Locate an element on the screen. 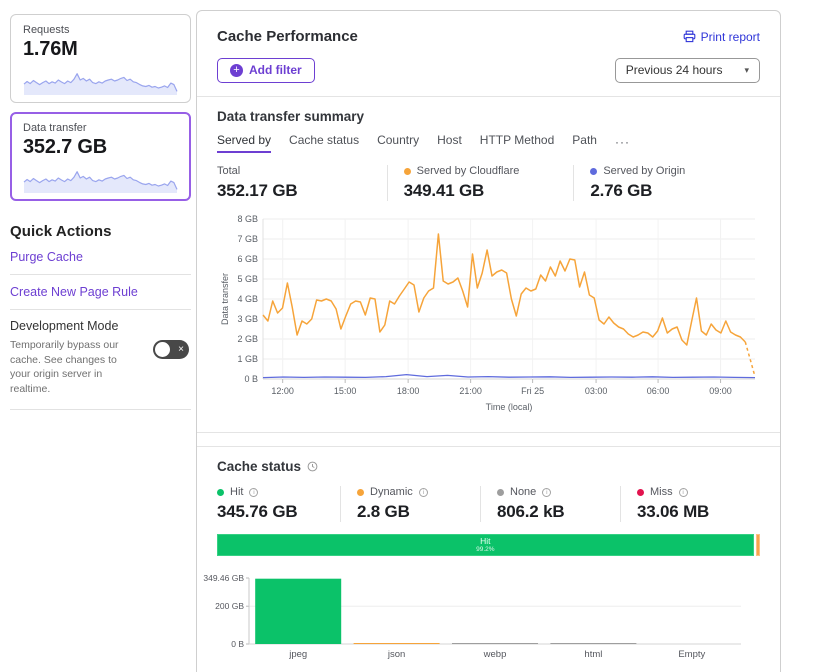  stat-total-label: Total is located at coordinates (229, 171).